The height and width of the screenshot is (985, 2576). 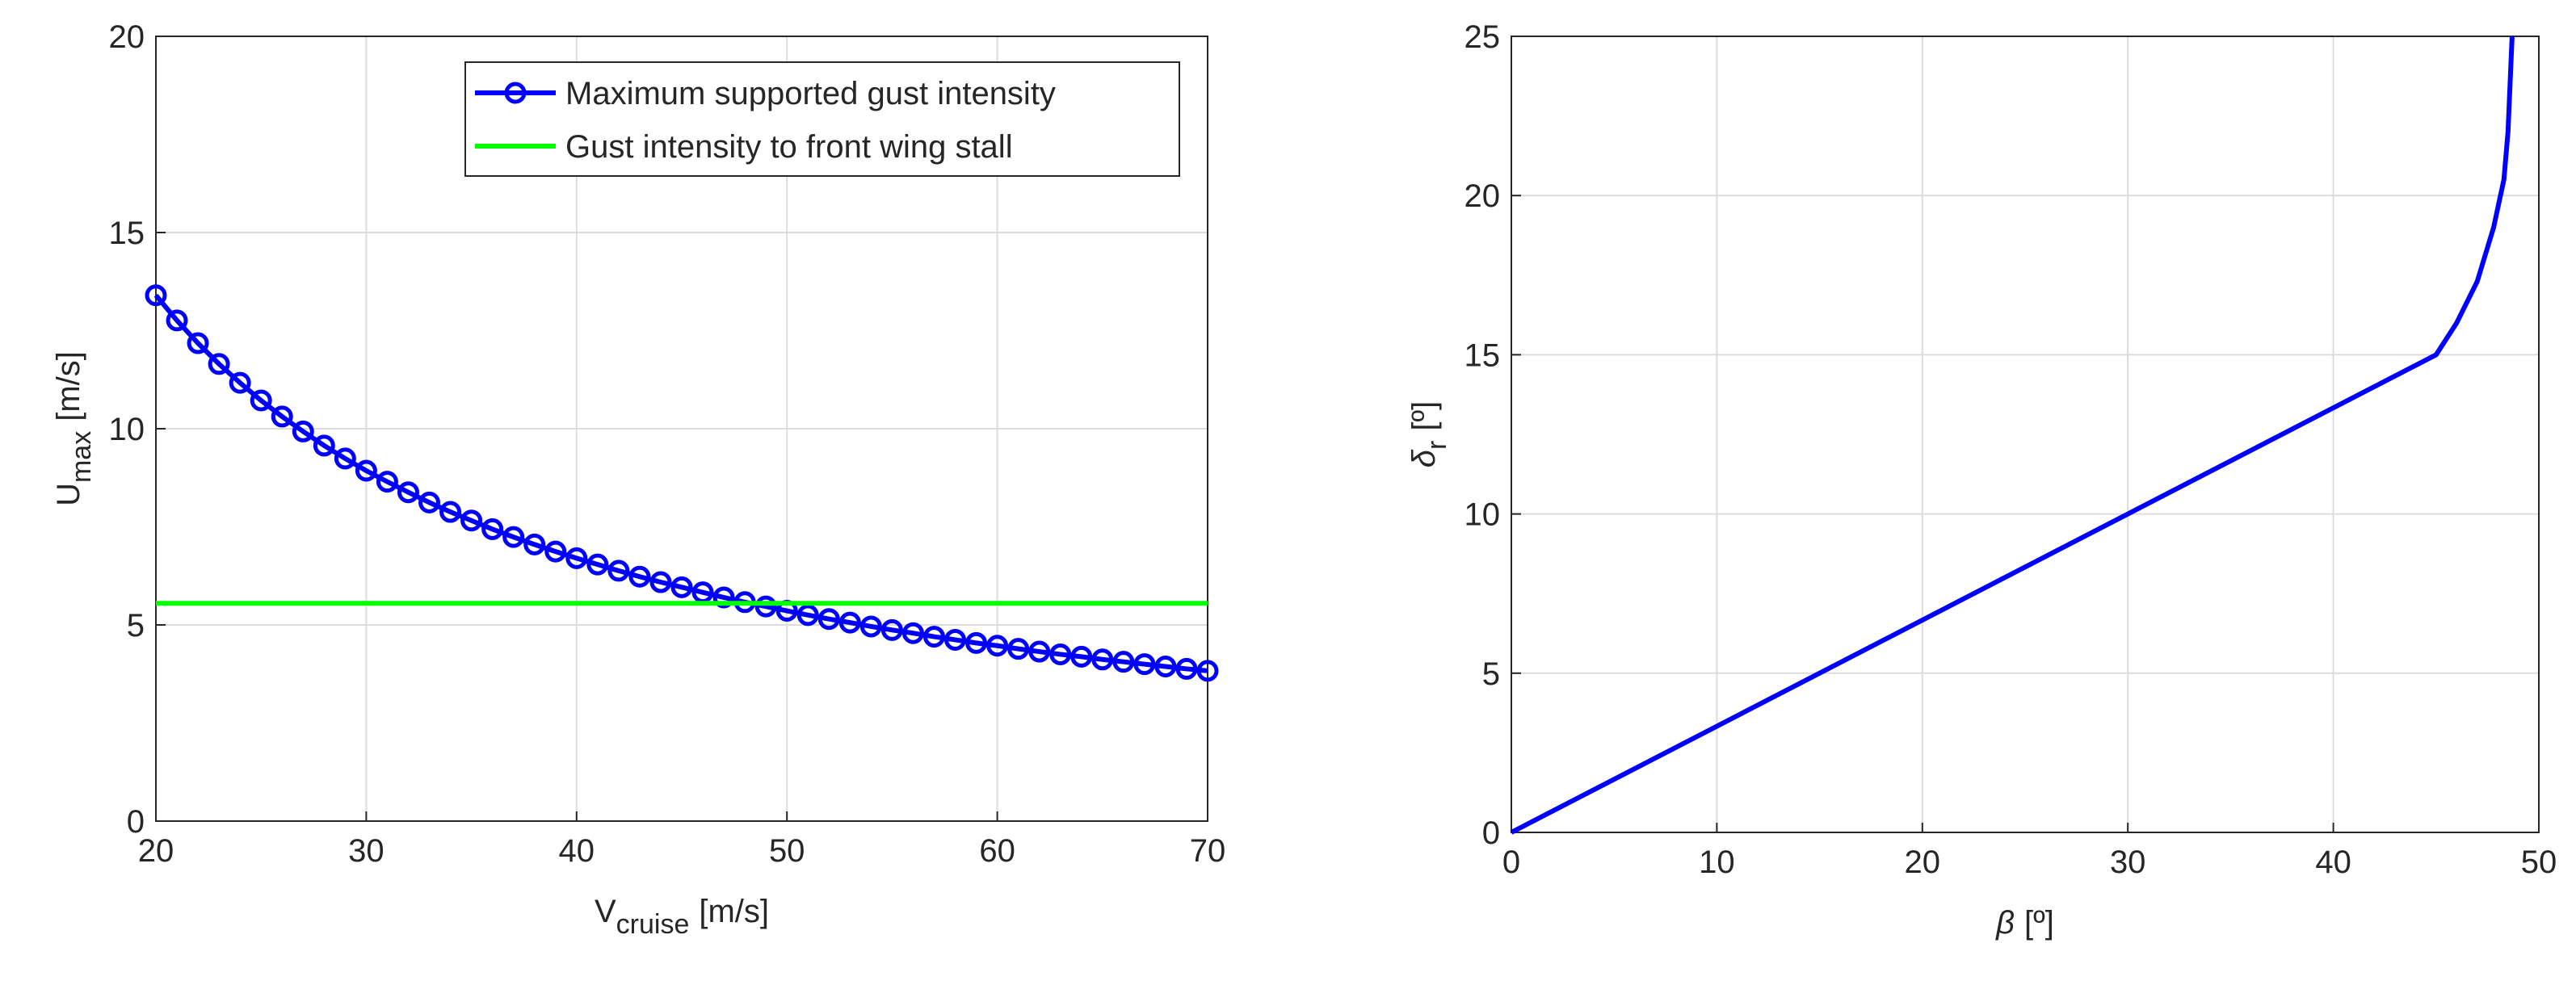 What do you see at coordinates (1482, 37) in the screenshot?
I see `y-tick-label: 25` at bounding box center [1482, 37].